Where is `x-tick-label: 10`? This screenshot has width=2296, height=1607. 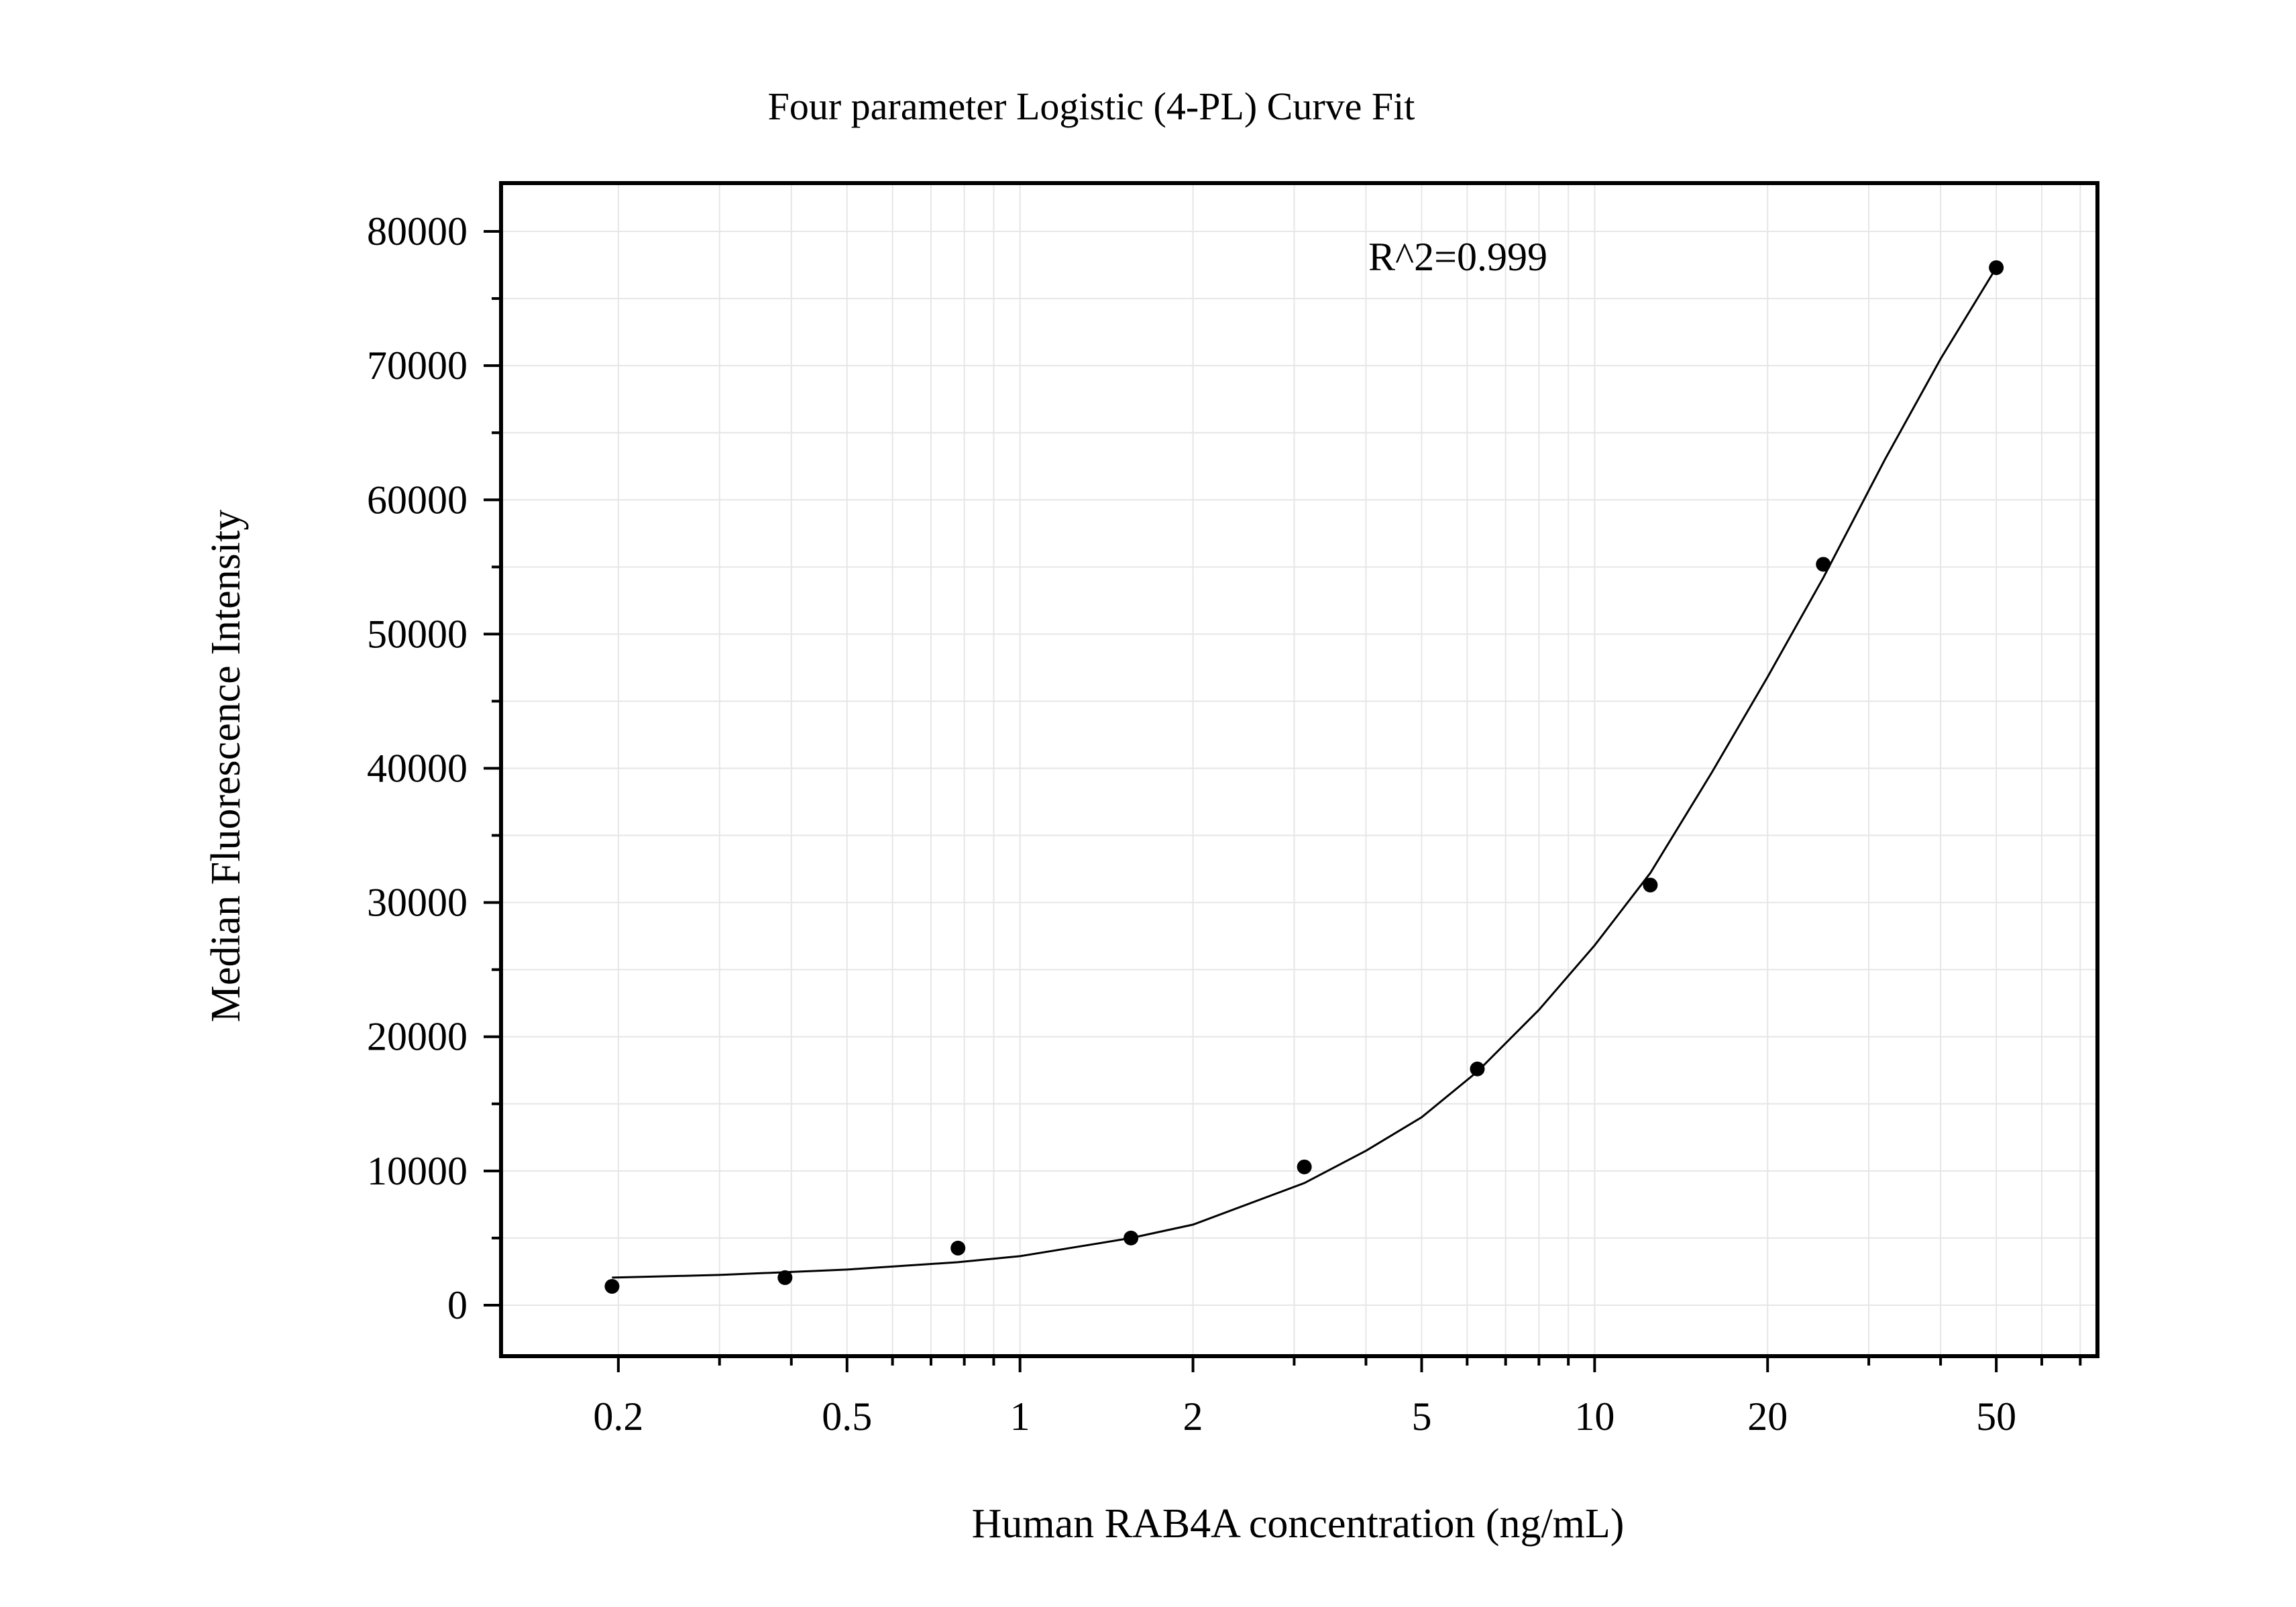 x-tick-label: 10 is located at coordinates (1594, 1417).